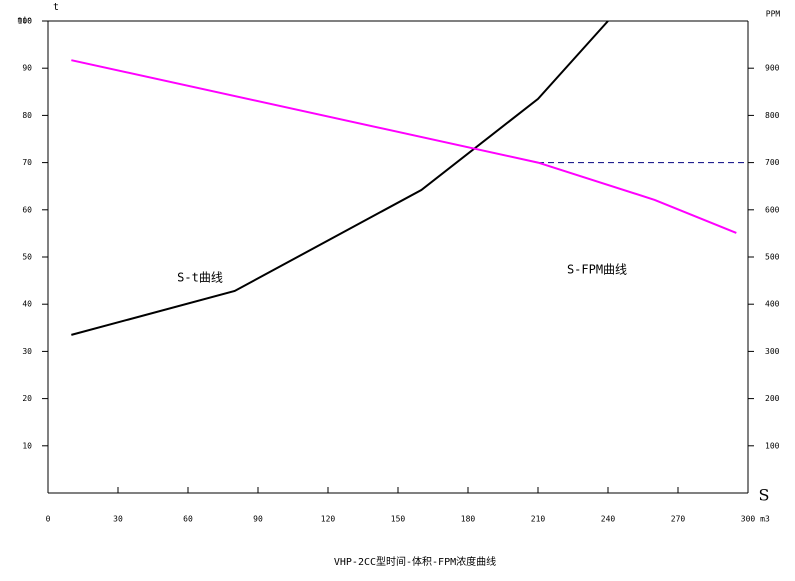 The width and height of the screenshot is (795, 581). I want to click on x-tick-label: 180, so click(468, 519).